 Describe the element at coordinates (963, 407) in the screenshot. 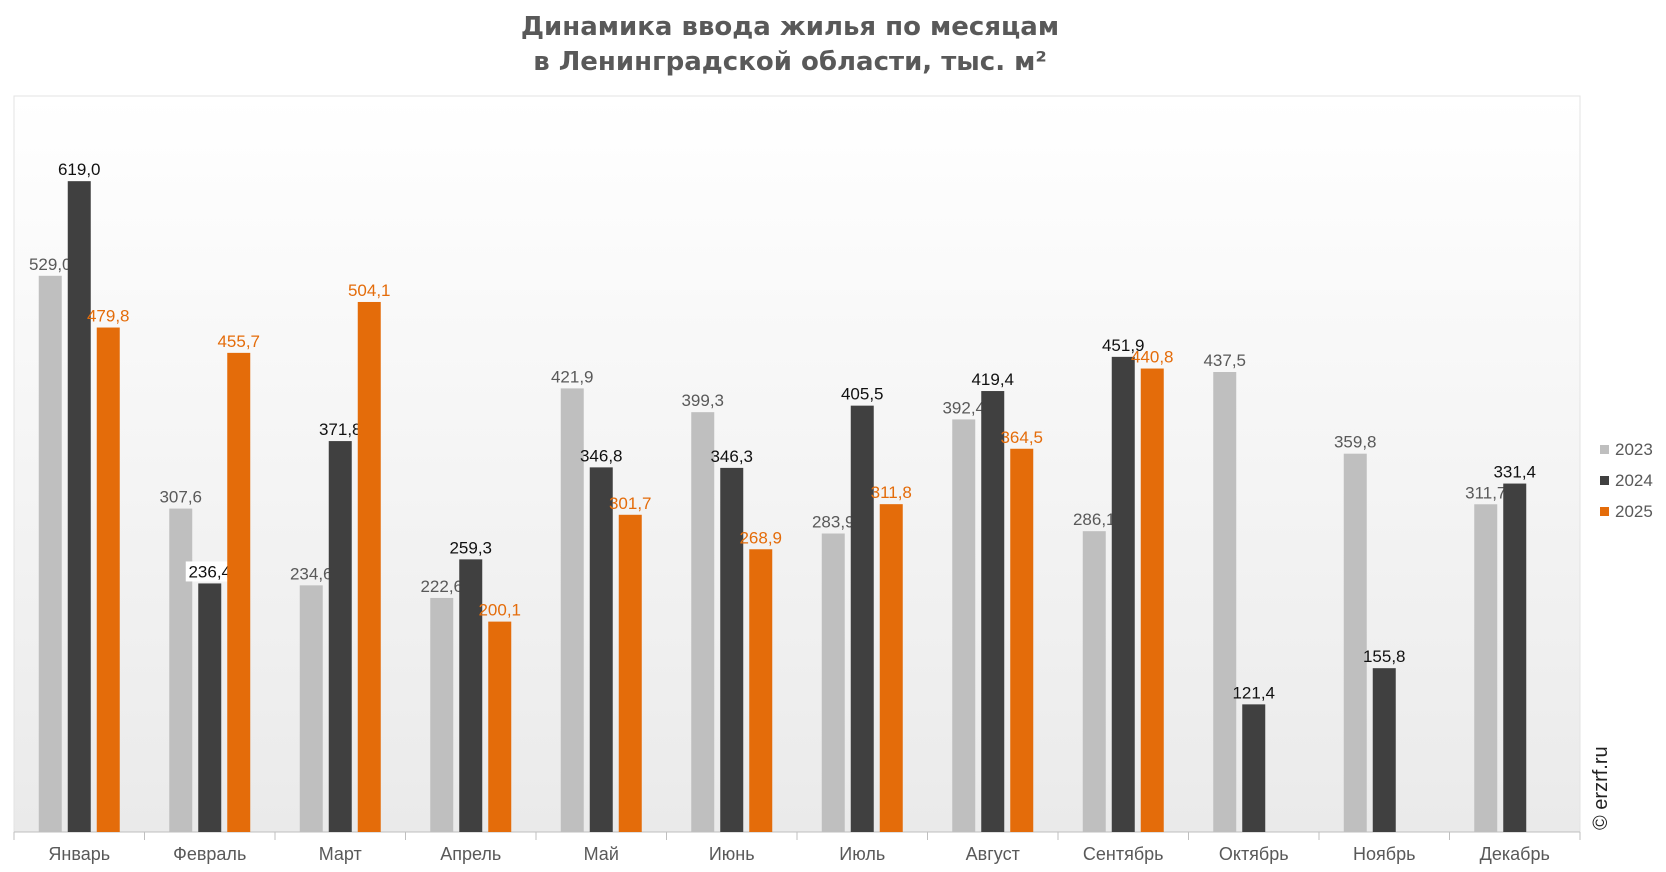

I see `data-label-2023-8: 392,4` at that location.